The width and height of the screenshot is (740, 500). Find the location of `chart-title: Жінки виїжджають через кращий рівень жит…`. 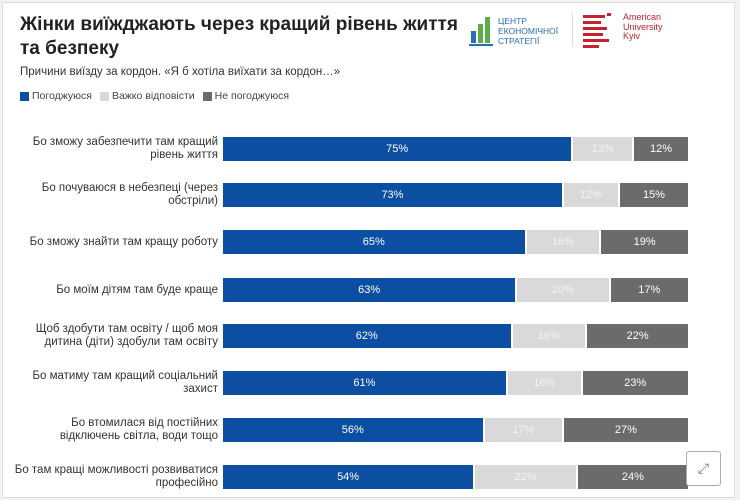

chart-title: Жінки виїжджають через кращий рівень жит… is located at coordinates (239, 36).